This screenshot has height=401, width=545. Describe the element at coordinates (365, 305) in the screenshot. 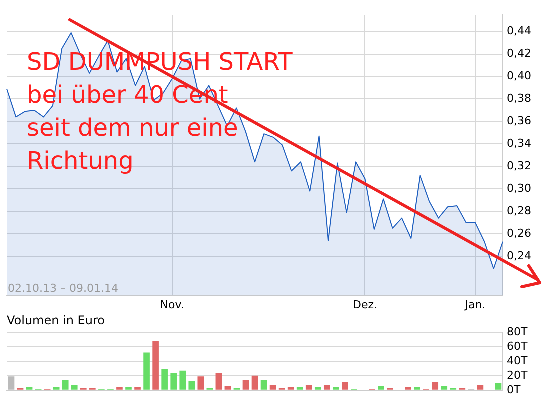

I see `x-tick-label: Dez.` at that location.